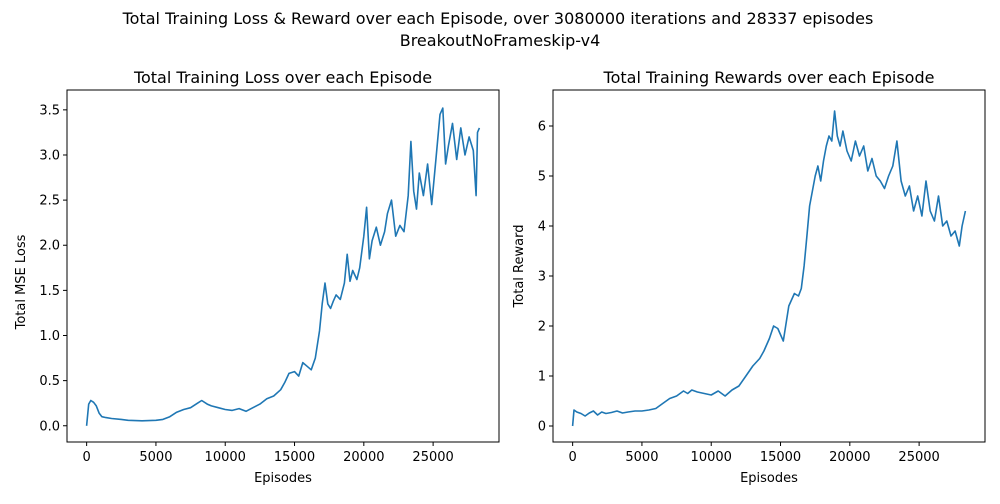 Image resolution: width=1000 pixels, height=504 pixels. Describe the element at coordinates (572, 457) in the screenshot. I see `reward-chart-xtick-label: 0` at that location.